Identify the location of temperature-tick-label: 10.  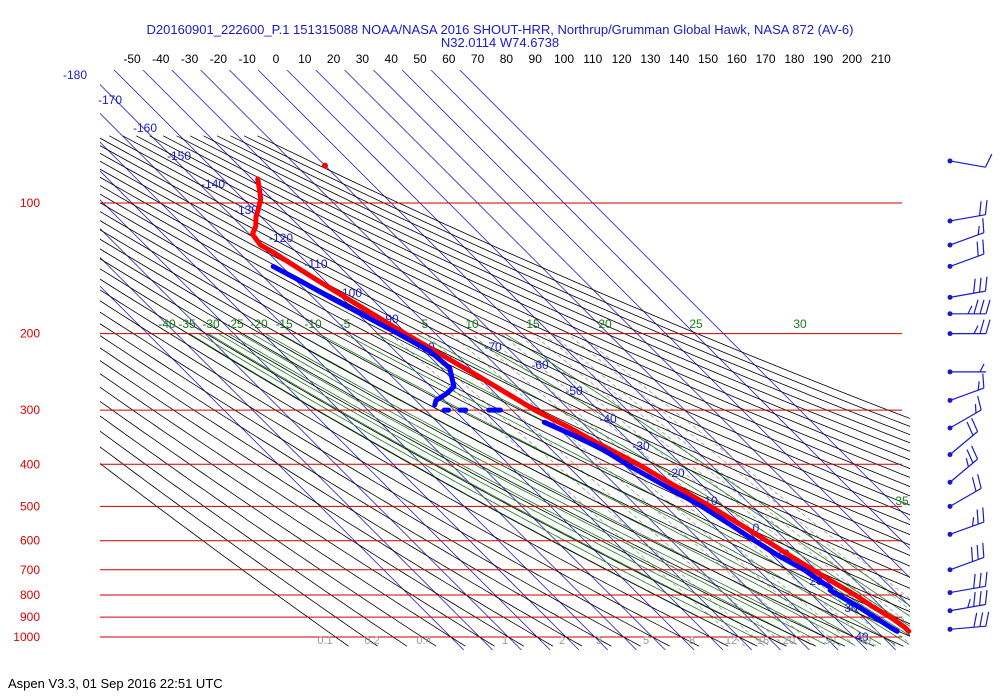
(305, 59).